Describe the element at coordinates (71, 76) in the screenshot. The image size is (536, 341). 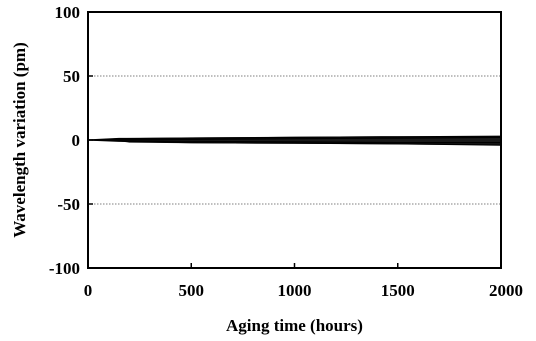
I see `y-tick-label-3: 50` at that location.